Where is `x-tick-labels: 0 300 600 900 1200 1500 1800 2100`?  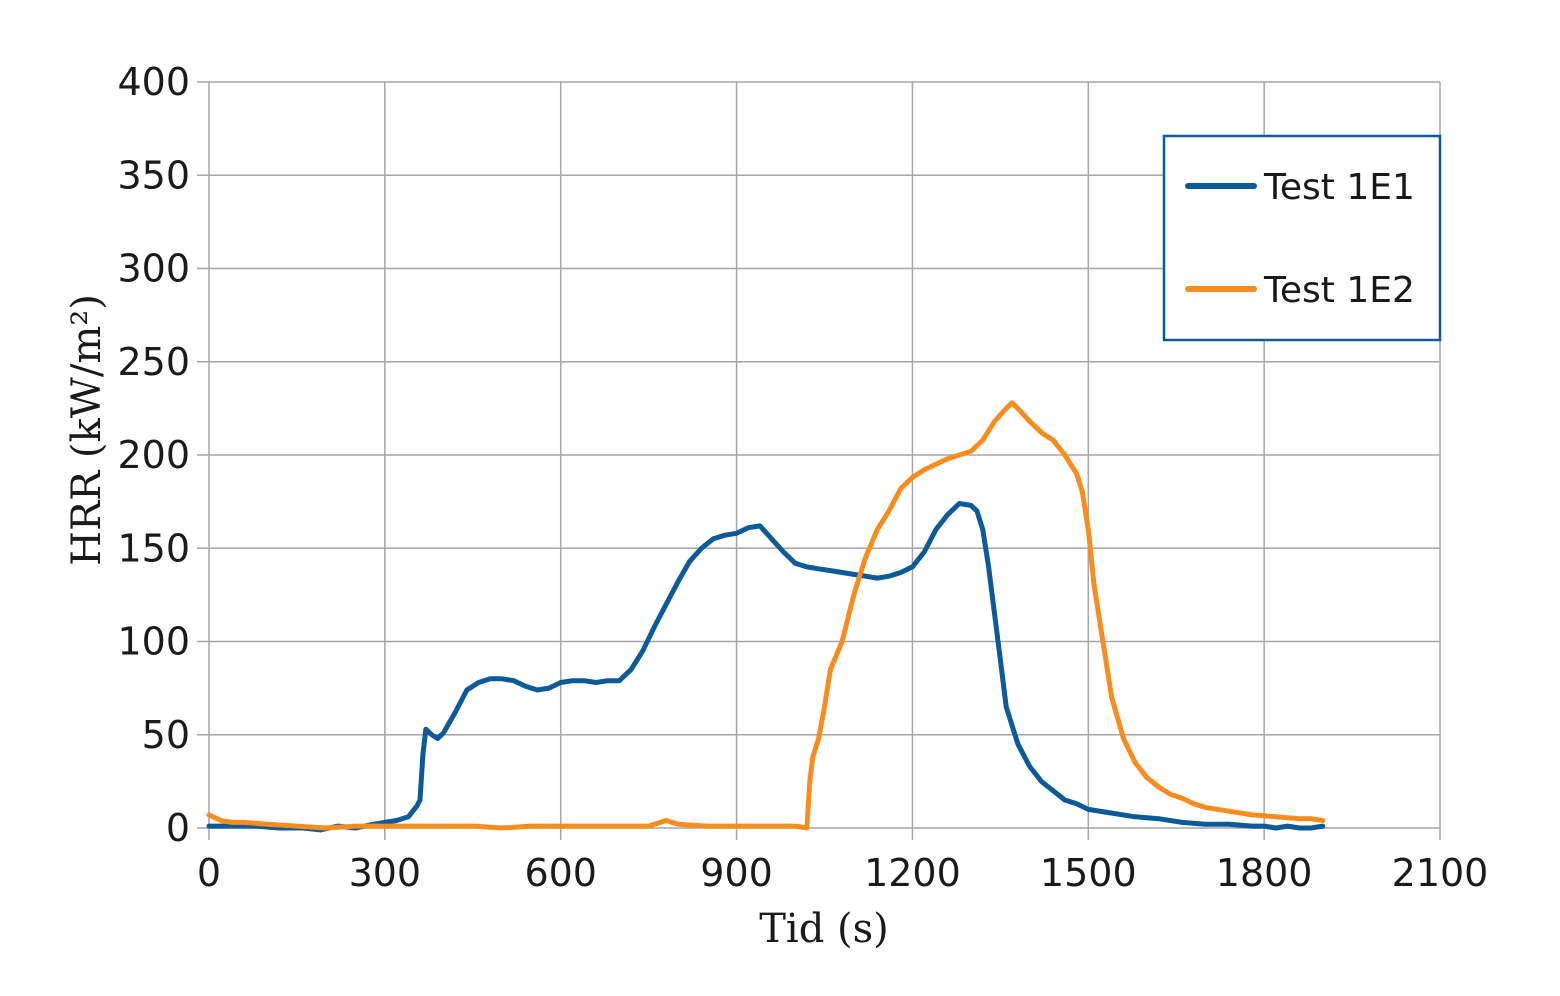
x-tick-labels: 0 300 600 900 1200 1500 1800 2100 is located at coordinates (842, 873).